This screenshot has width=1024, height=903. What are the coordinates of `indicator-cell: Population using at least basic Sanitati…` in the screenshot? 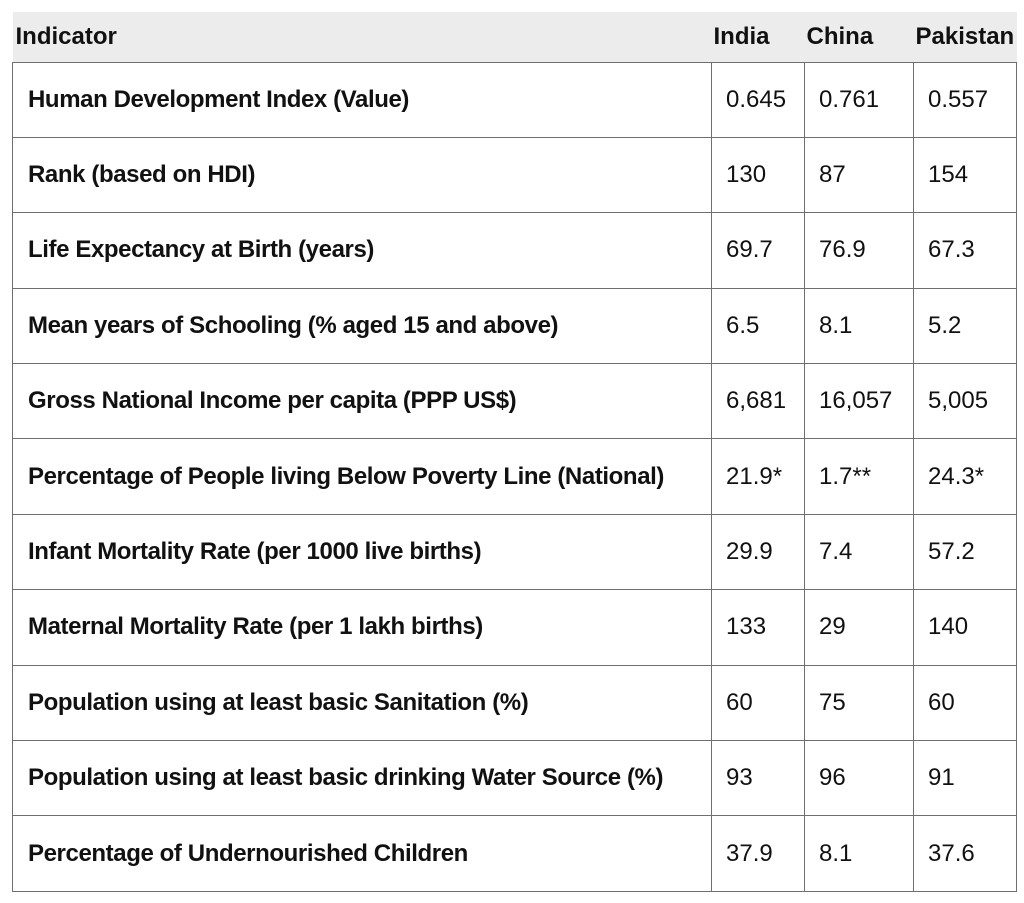 It's located at (362, 703).